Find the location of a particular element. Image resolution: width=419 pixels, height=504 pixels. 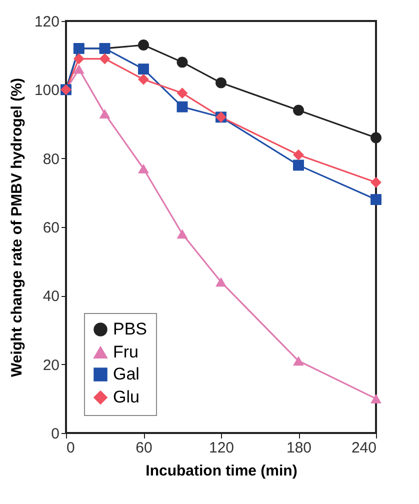

legend-label: Fru is located at coordinates (125, 352).